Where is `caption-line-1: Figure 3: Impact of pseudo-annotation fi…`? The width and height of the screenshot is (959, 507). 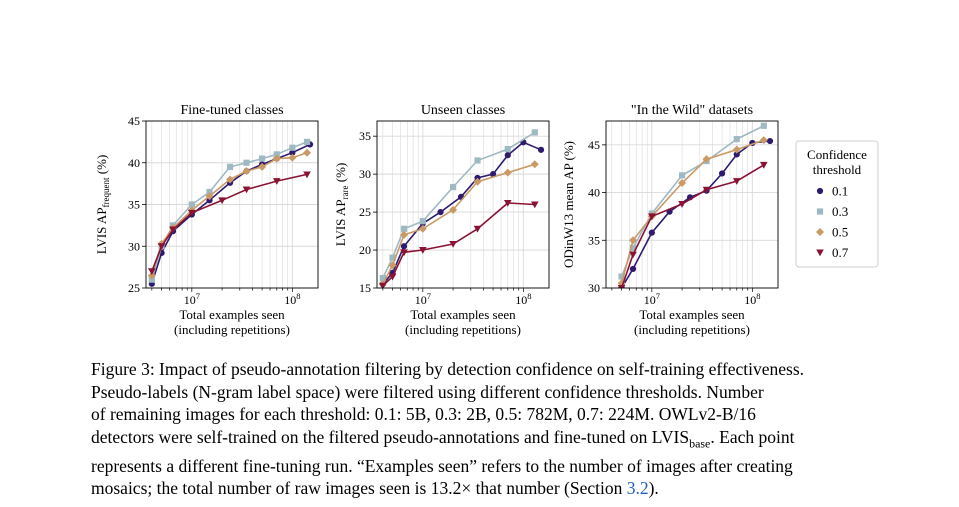
caption-line-1: Figure 3: Impact of pseudo-annotation fi… is located at coordinates (448, 369).